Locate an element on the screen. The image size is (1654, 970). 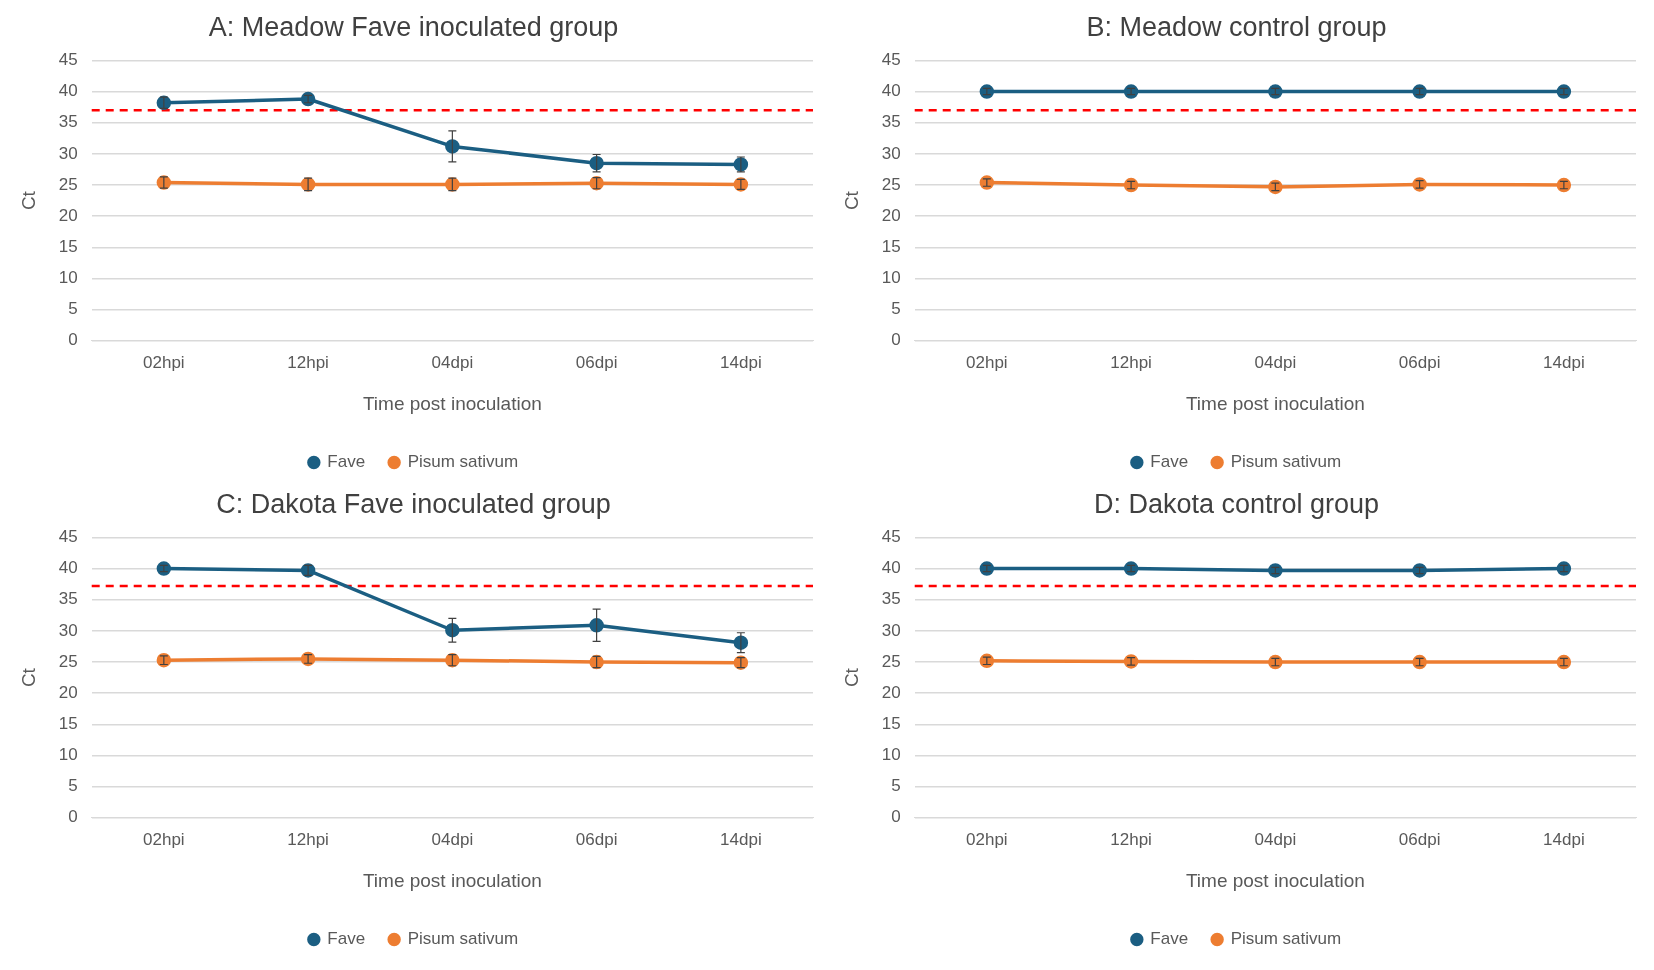
chart-title: B: Meadow control group is located at coordinates (1236, 26).